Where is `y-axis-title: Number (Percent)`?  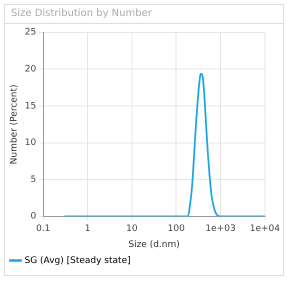 y-axis-title: Number (Percent) is located at coordinates (15, 124).